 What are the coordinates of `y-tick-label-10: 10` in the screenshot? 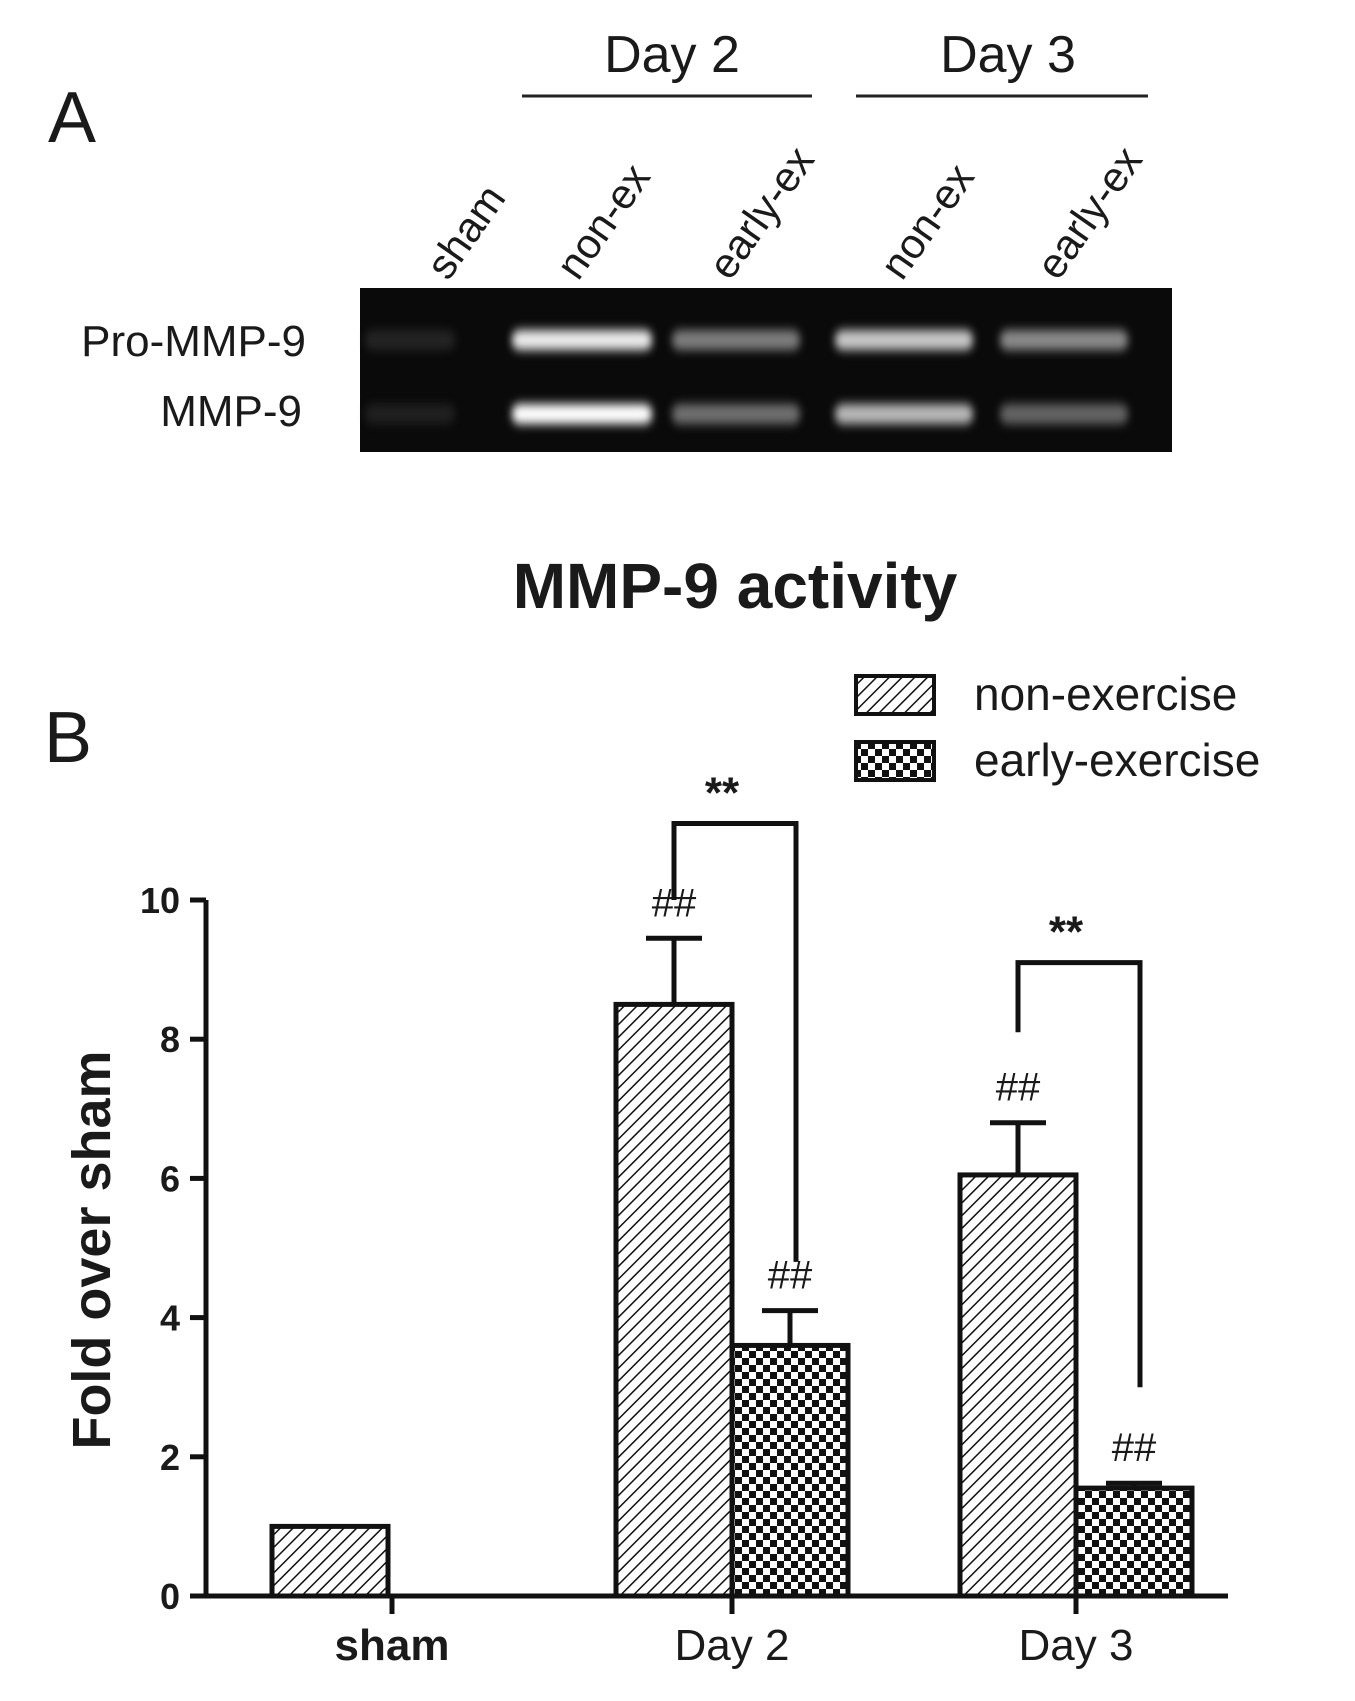 It's located at (160, 900).